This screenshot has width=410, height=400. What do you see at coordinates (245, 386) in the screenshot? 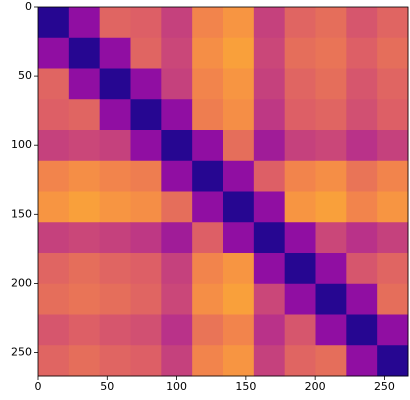
I see `x-tick-label: 150` at bounding box center [245, 386].